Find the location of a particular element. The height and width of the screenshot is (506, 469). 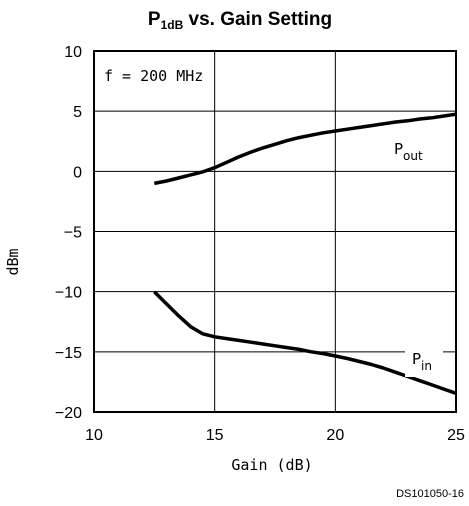

x-axis-label: Gain (dB) is located at coordinates (271, 465).